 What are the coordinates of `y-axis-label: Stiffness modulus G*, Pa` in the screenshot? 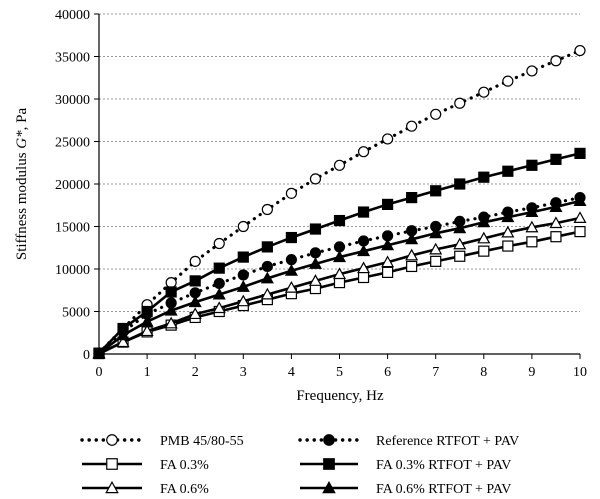 It's located at (22, 184).